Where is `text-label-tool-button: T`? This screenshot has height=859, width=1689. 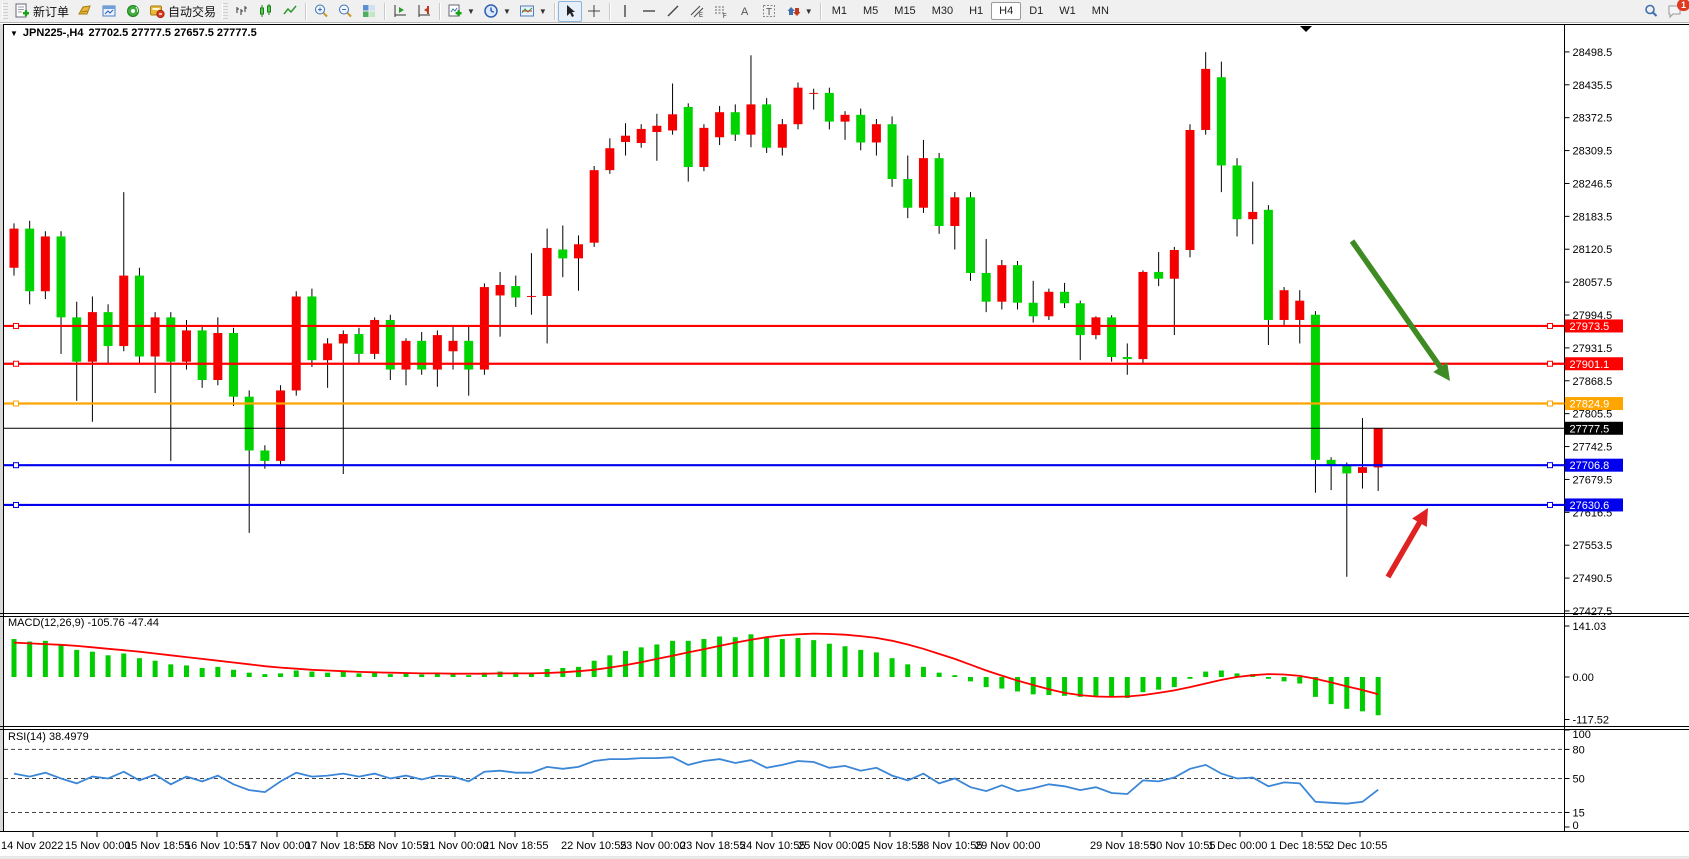
text-label-tool-button: T is located at coordinates (769, 11).